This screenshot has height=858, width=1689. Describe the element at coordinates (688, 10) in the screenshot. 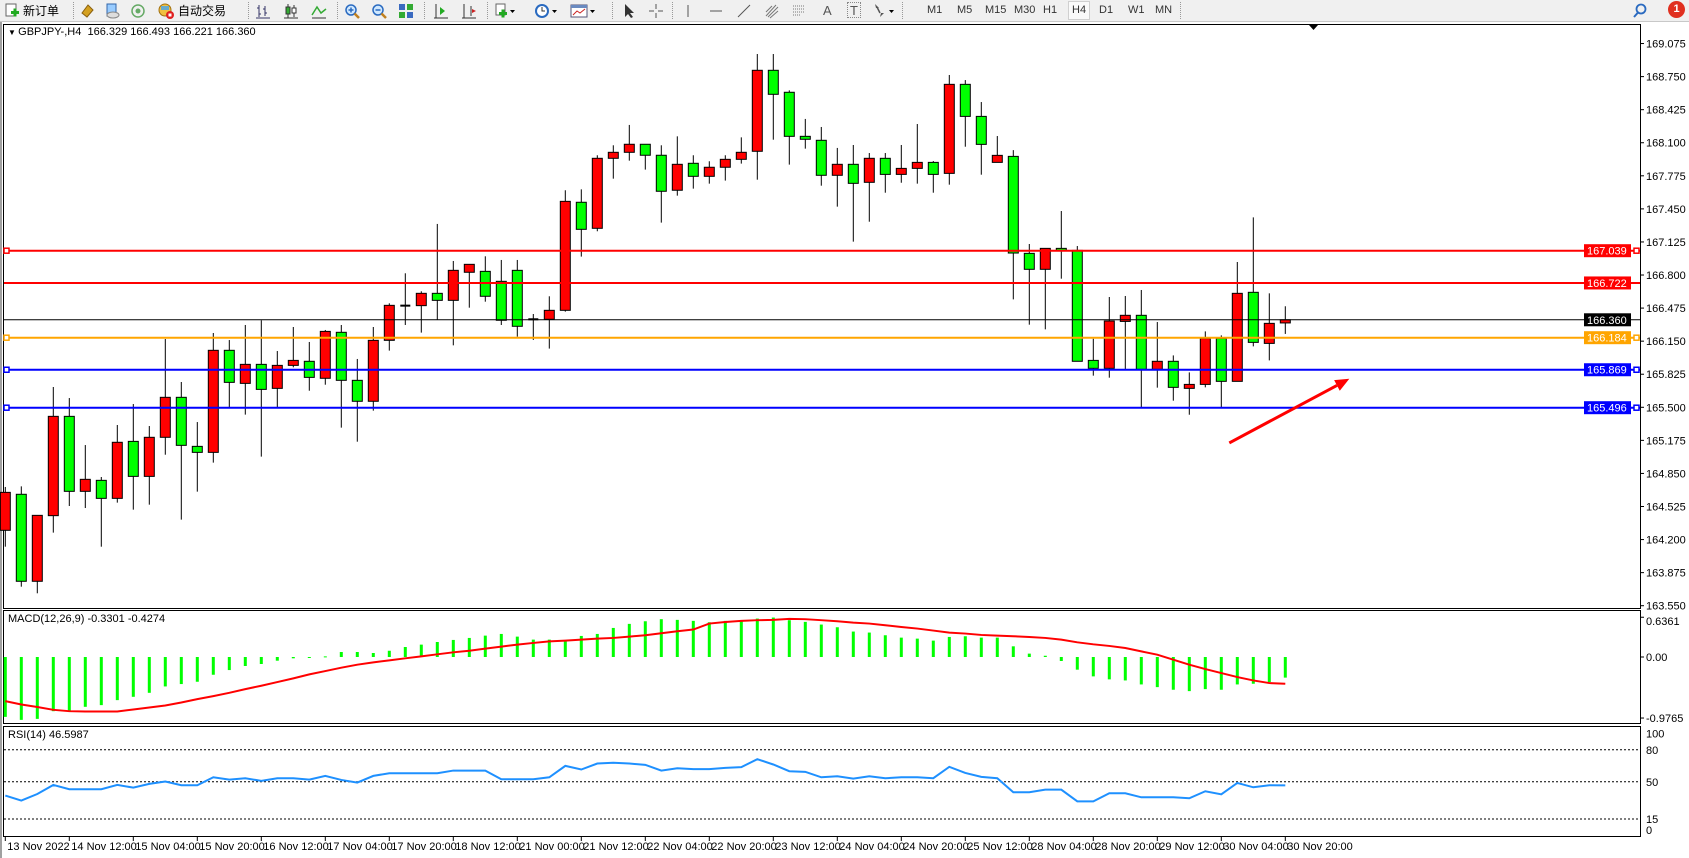

I see `vertical-line-button` at that location.